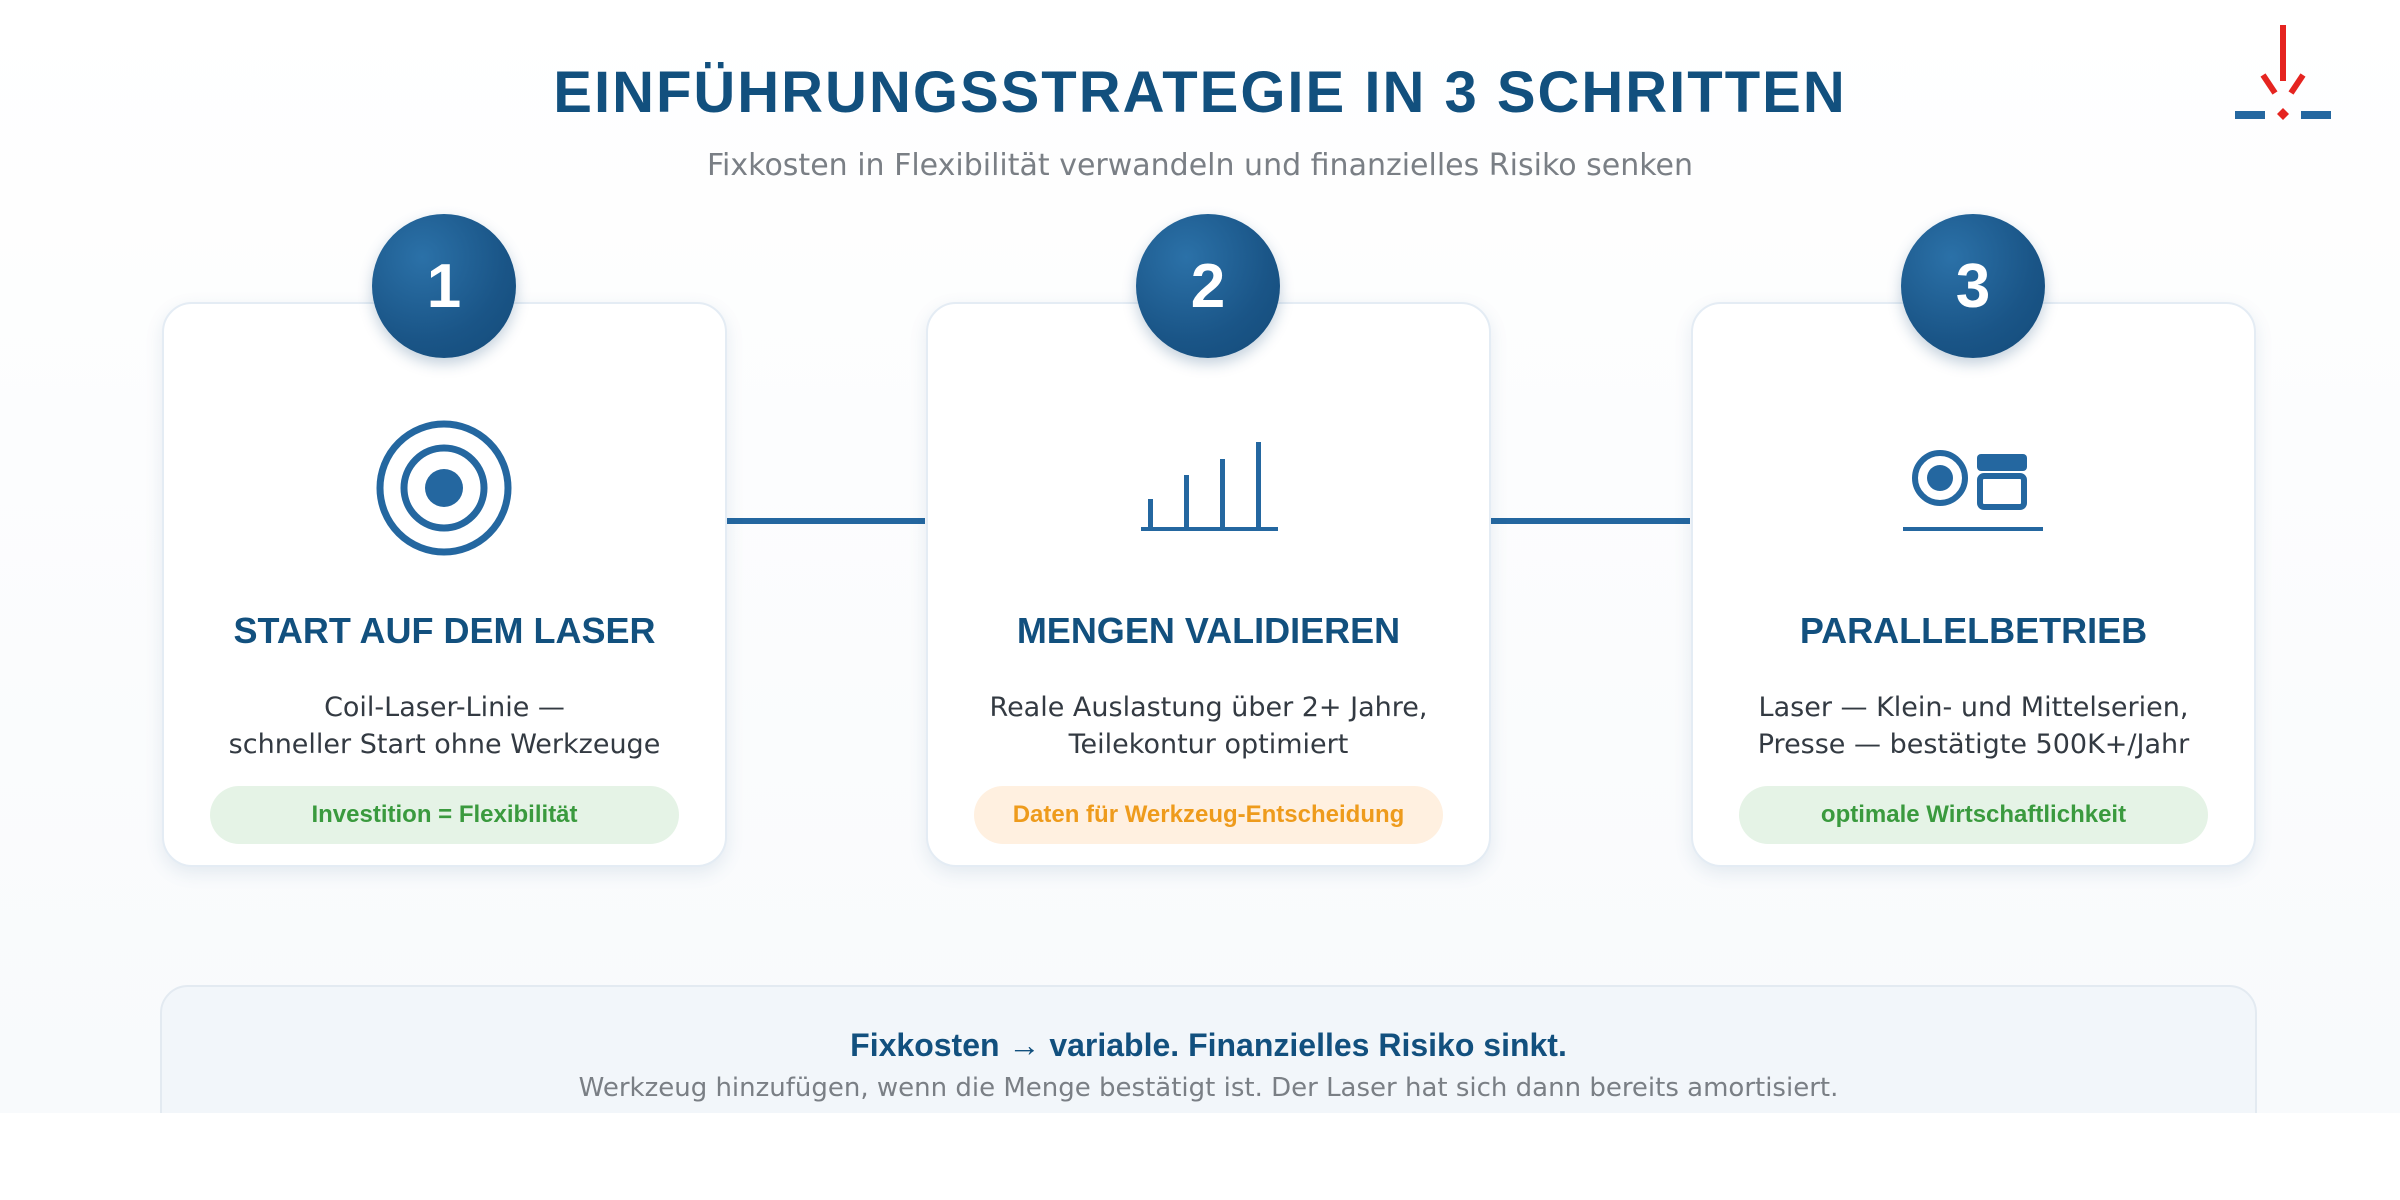 The image size is (2400, 1200). I want to click on step-number-badge: 2, so click(1208, 286).